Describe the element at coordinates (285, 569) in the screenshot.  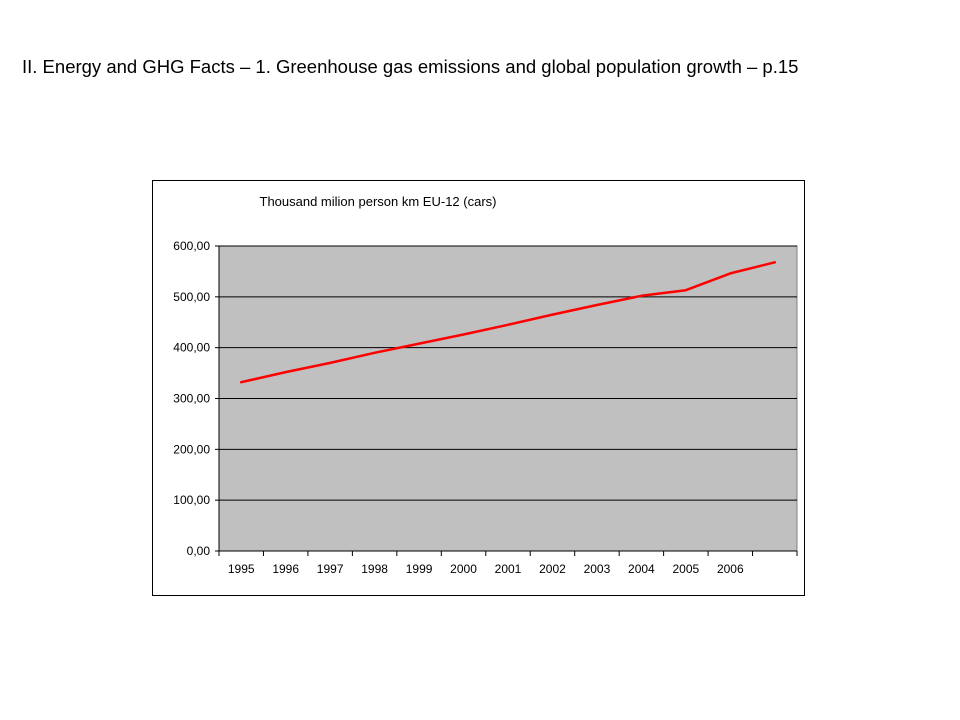
I see `x-tick-label: 1996` at that location.